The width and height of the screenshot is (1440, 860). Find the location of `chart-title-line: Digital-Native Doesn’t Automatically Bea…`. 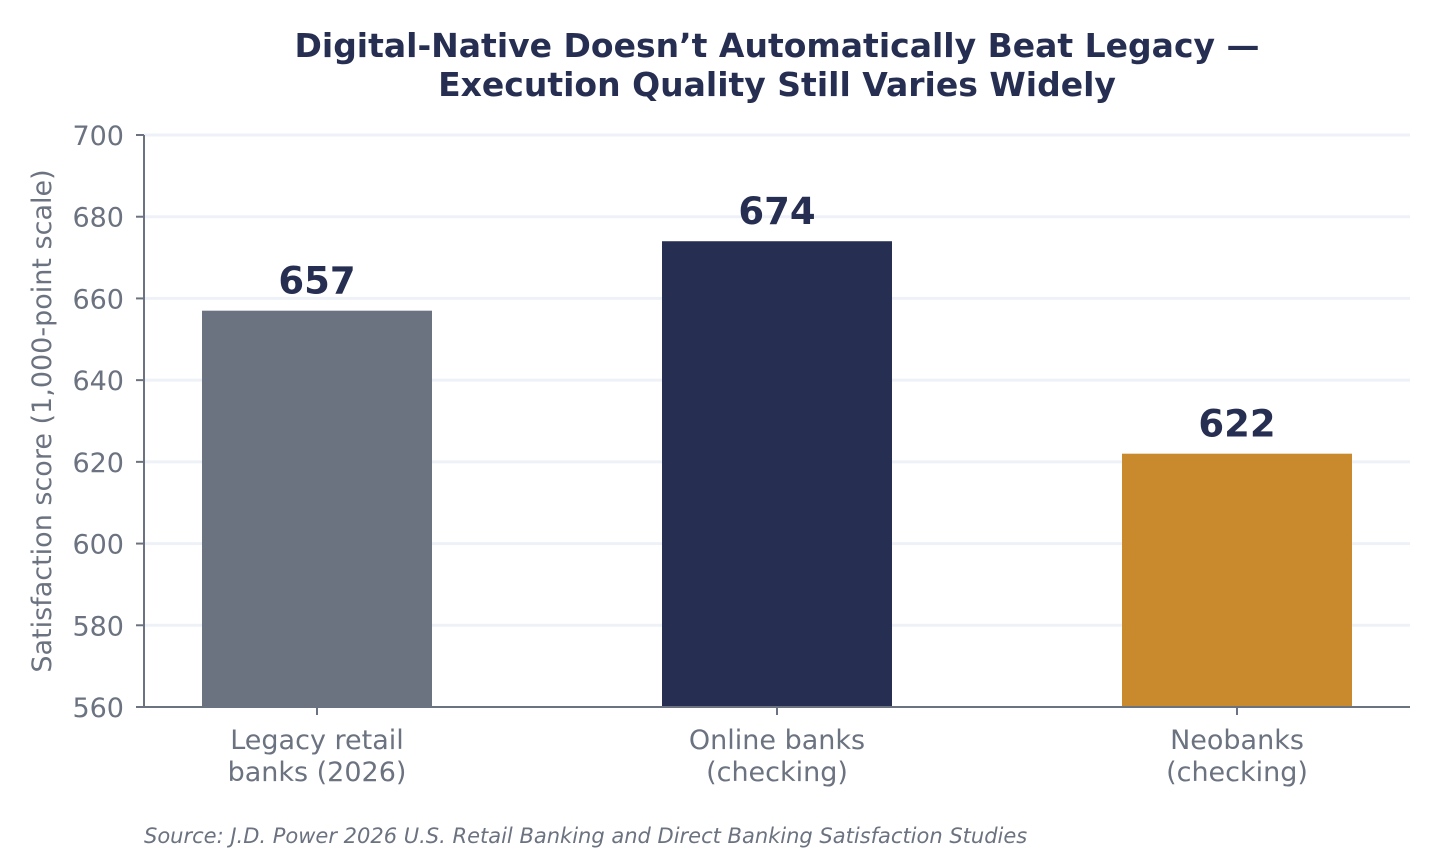

chart-title-line: Digital-Native Doesn’t Automatically Bea… is located at coordinates (776, 45).